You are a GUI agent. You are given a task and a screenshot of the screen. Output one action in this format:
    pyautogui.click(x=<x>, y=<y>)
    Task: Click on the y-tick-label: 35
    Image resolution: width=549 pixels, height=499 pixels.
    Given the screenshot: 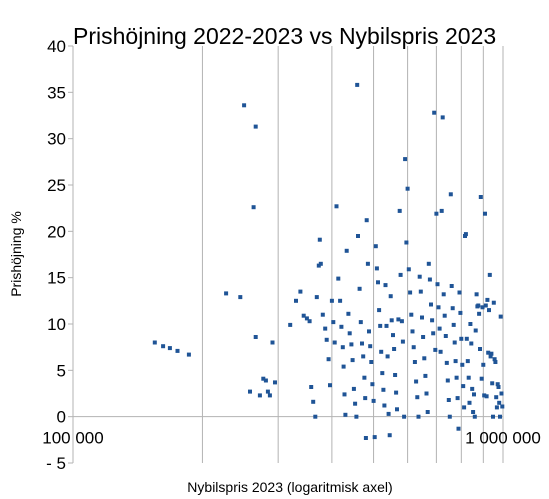 What is the action you would take?
    pyautogui.click(x=56, y=92)
    